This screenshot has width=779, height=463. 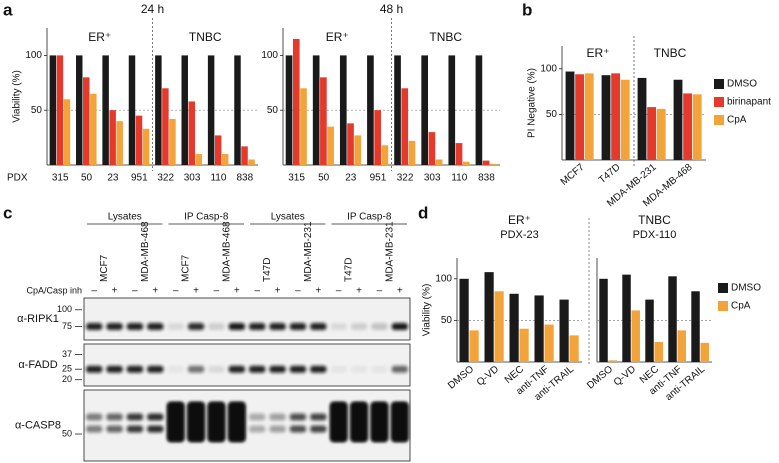 I want to click on lane-label: MDA-MB-231, so click(x=389, y=251).